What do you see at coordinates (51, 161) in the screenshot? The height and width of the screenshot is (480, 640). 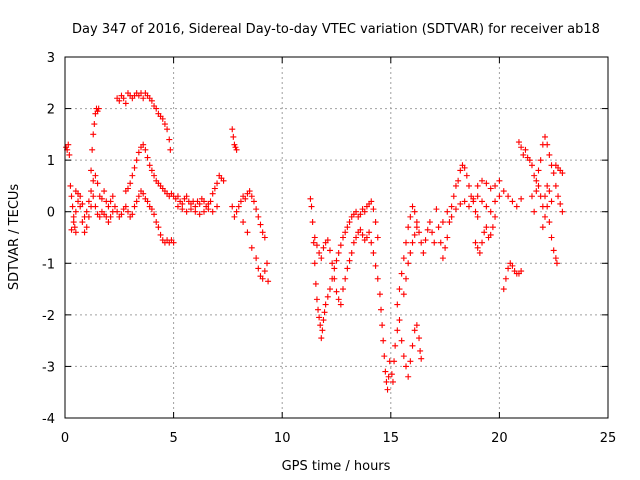 I see `y-tick-label: 1` at bounding box center [51, 161].